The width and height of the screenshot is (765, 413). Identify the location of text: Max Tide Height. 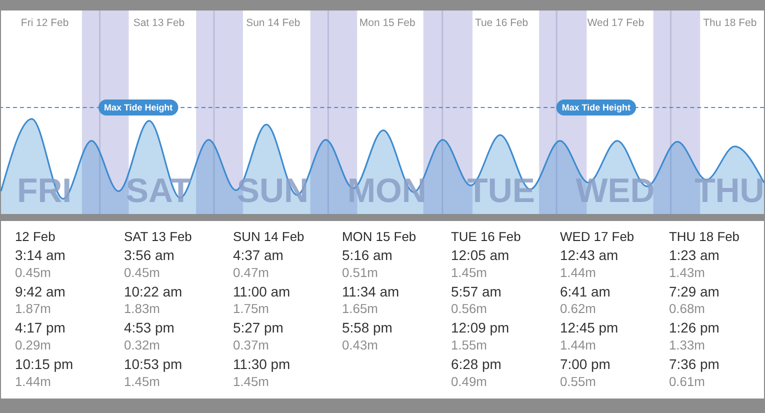
(596, 107).